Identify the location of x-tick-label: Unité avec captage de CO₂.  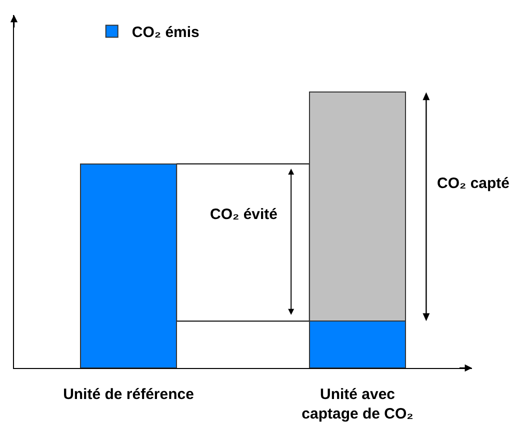
(358, 404).